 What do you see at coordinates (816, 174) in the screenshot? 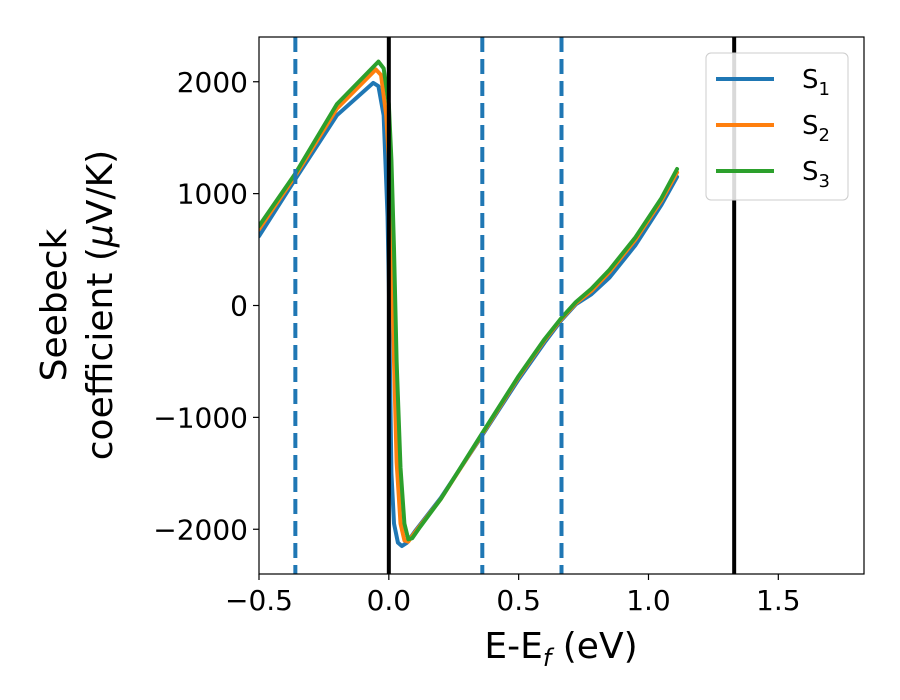
I see `legend-label-s3: S3` at bounding box center [816, 174].